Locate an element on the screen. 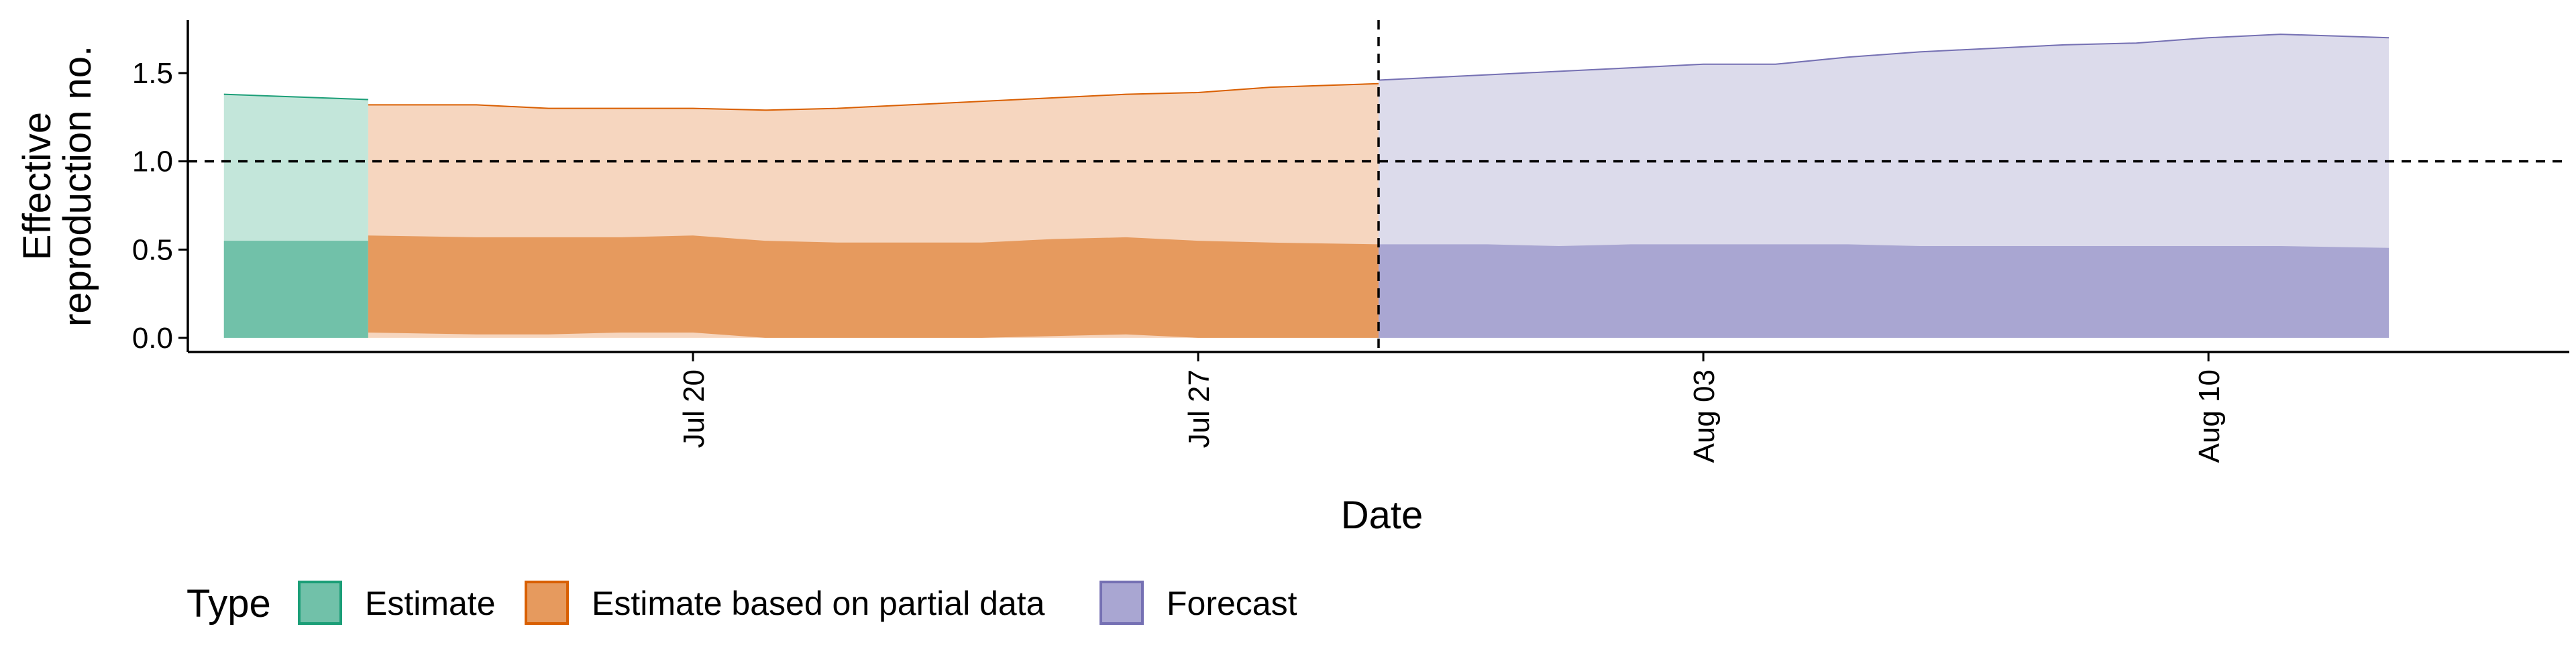 This screenshot has height=647, width=2576. forecast-outer-edge is located at coordinates (1884, 58).